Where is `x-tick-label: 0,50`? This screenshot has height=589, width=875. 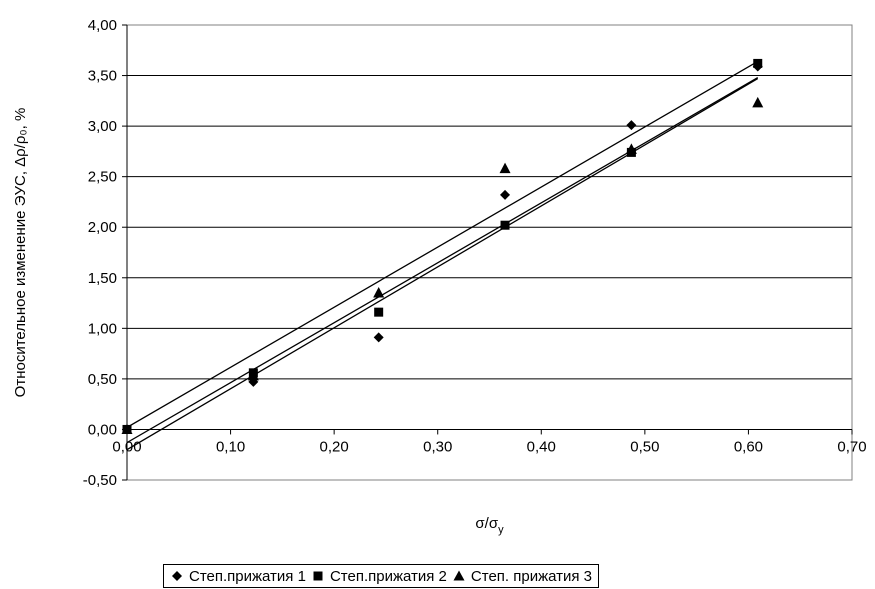
x-tick-label: 0,50 is located at coordinates (644, 446).